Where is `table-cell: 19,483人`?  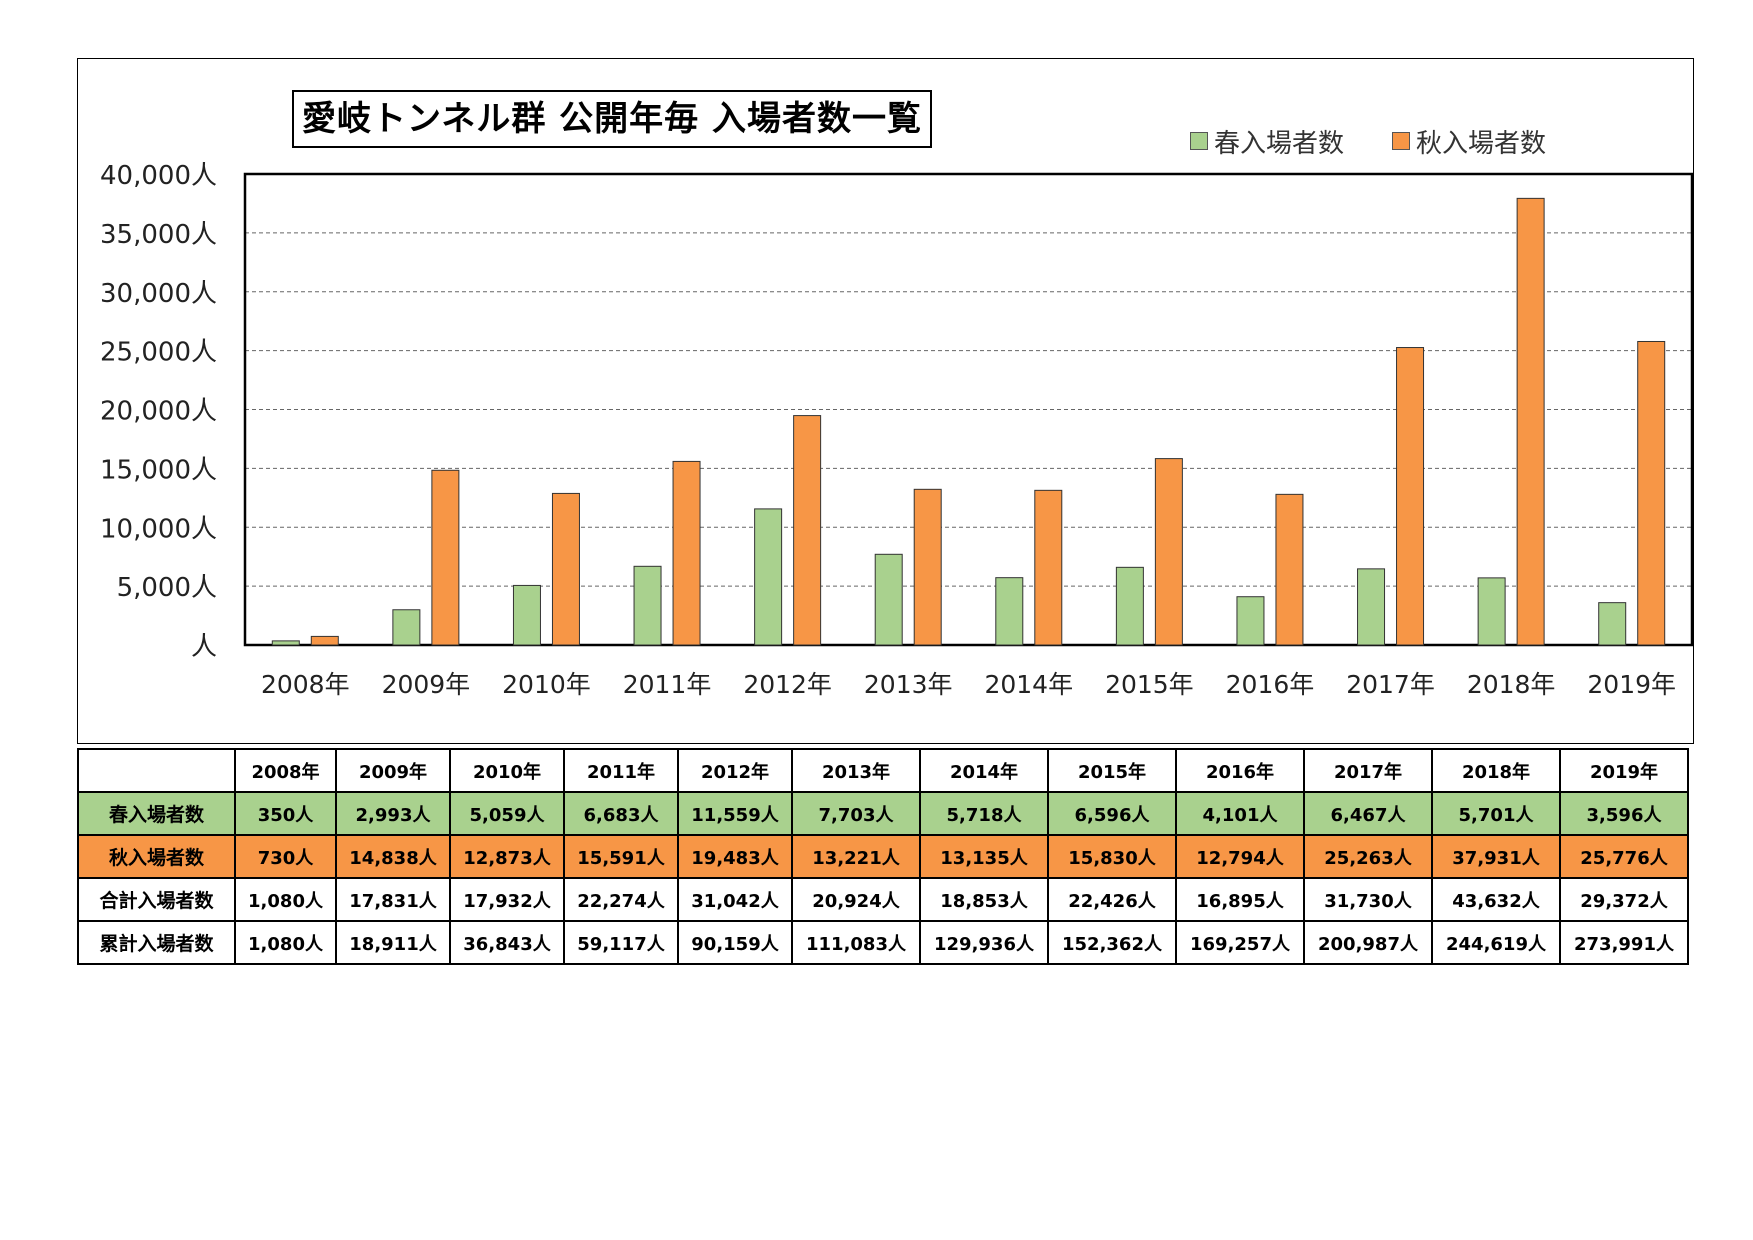 table-cell: 19,483人 is located at coordinates (735, 856).